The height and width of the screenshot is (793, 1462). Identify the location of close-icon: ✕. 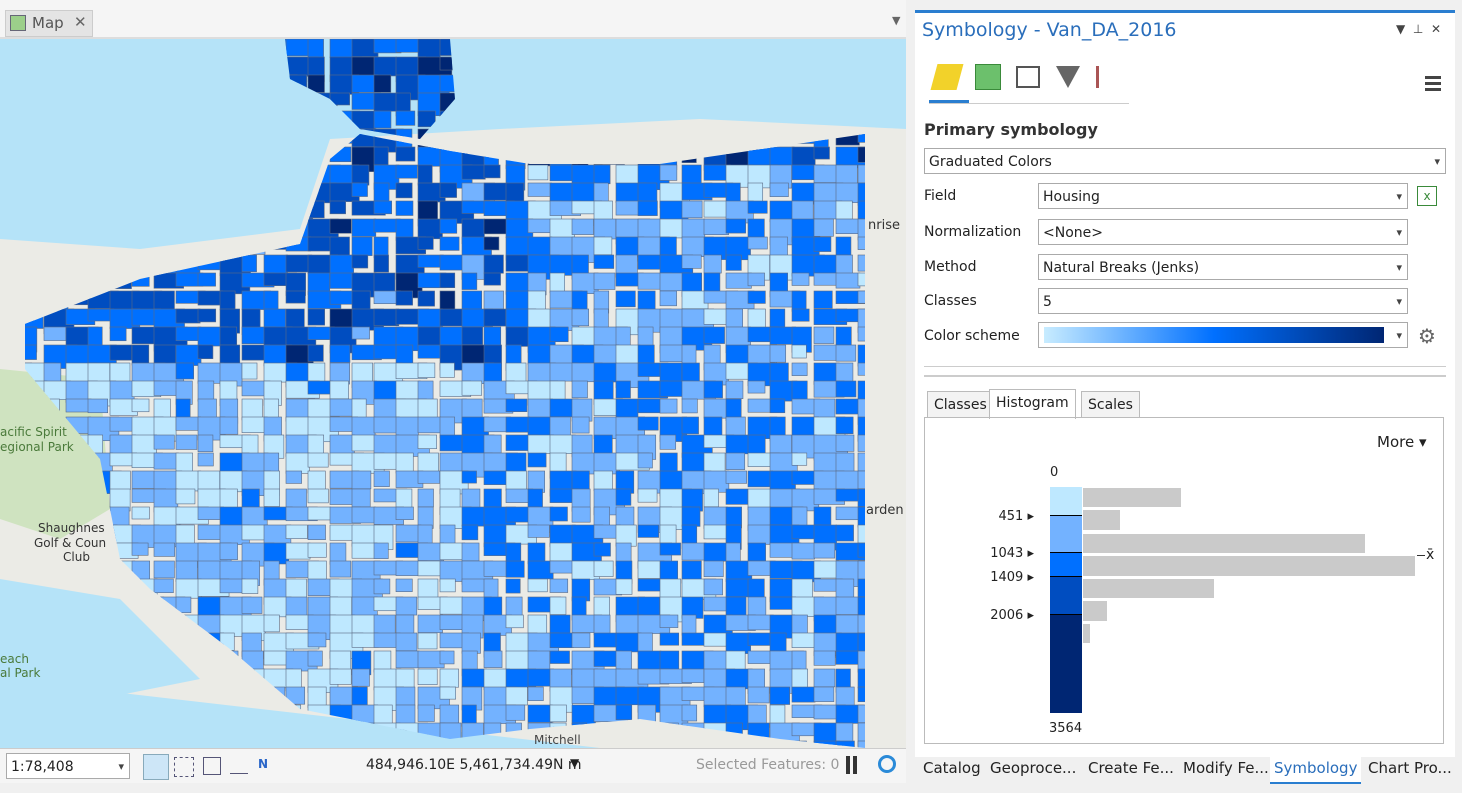
(80, 22).